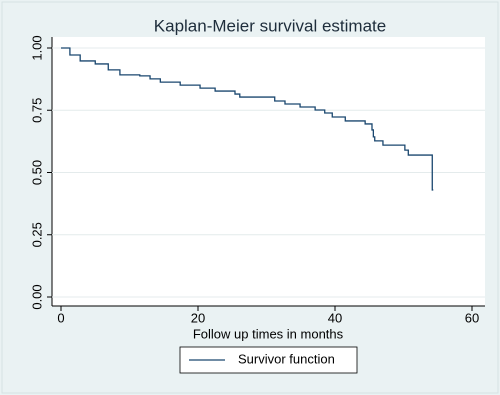 This screenshot has width=500, height=395. What do you see at coordinates (335, 317) in the screenshot?
I see `x-tick-label: 40` at bounding box center [335, 317].